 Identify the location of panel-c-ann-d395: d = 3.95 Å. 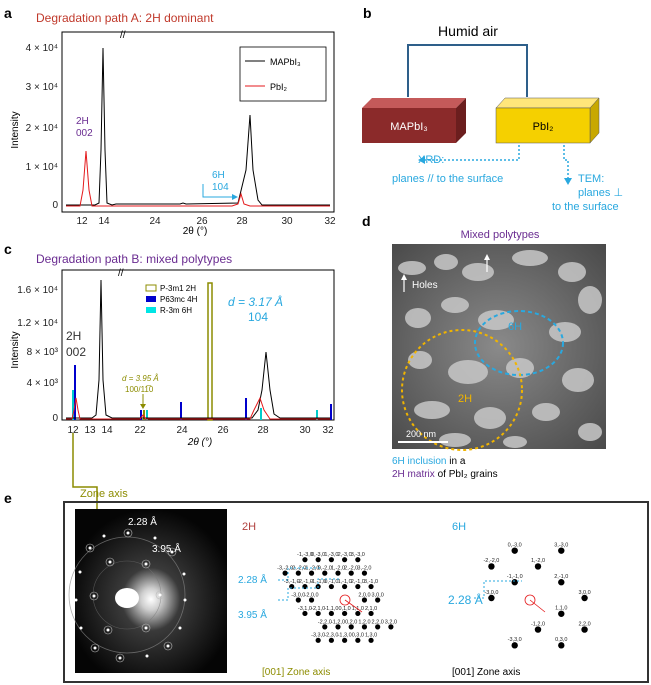
(140, 378).